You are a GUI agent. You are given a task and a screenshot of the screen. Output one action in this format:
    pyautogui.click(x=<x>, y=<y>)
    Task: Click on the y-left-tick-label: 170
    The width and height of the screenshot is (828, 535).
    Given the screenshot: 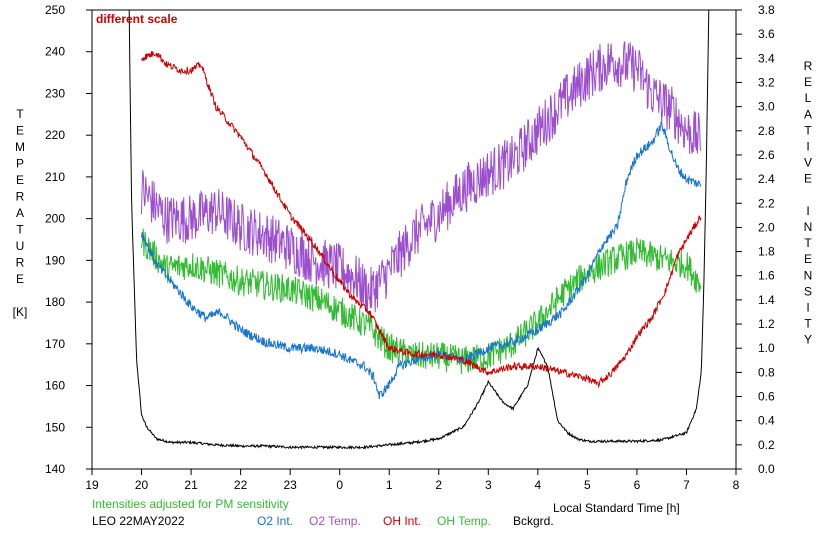 What is the action you would take?
    pyautogui.click(x=55, y=344)
    